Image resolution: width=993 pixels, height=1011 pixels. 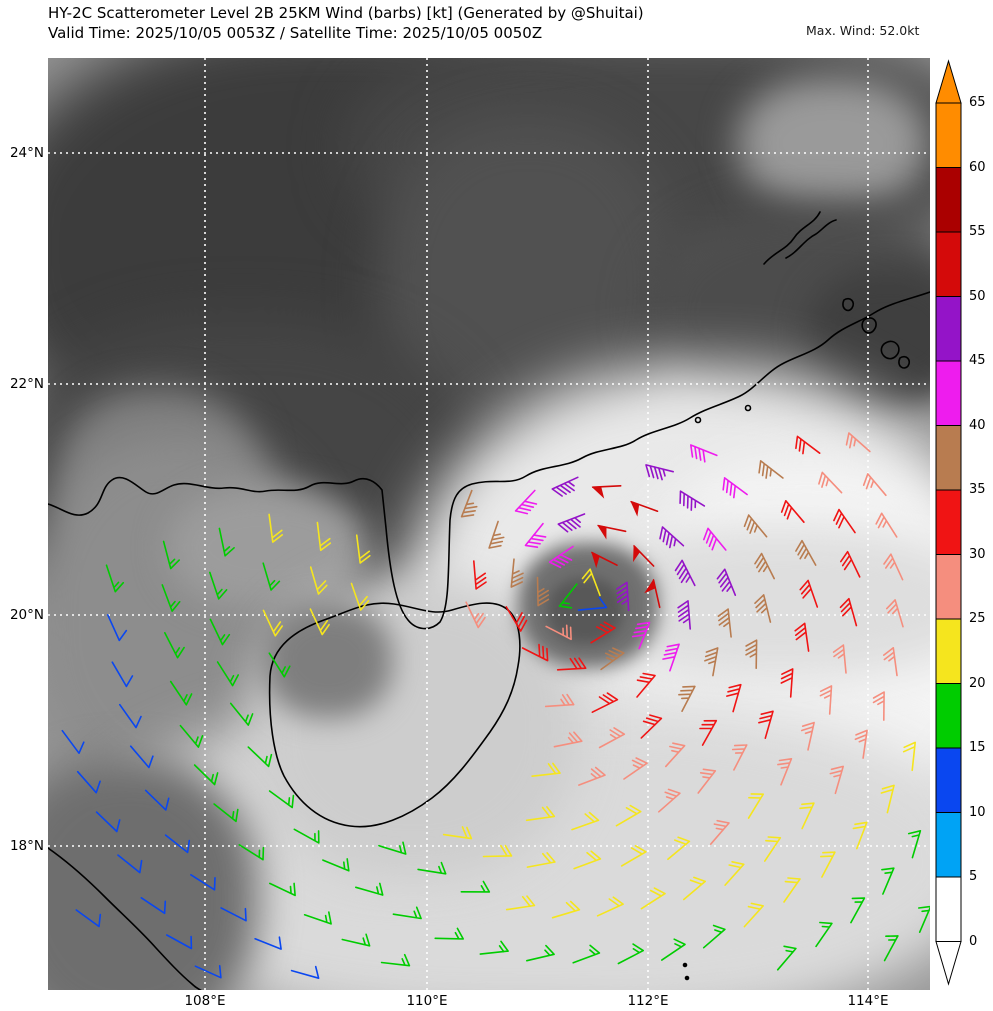 What do you see at coordinates (427, 1001) in the screenshot?
I see `lon-tick-label-110e: 110°E` at bounding box center [427, 1001].